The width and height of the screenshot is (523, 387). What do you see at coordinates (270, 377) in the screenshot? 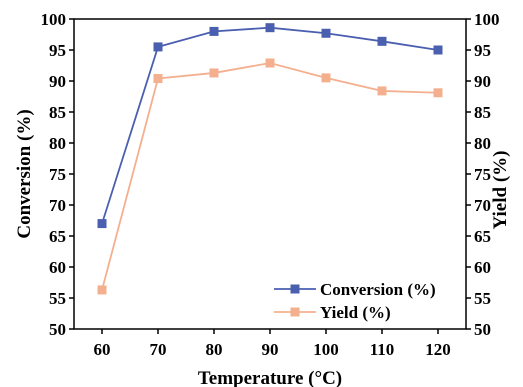
I see `x-axis-title: Temperature (°C)` at bounding box center [270, 377].